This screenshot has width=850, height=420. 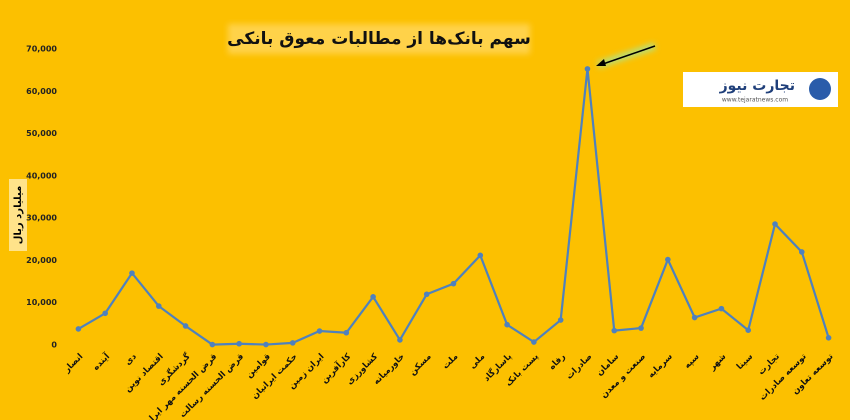 I want to click on y-label-group: میلیارد ریال, so click(x=18, y=215).